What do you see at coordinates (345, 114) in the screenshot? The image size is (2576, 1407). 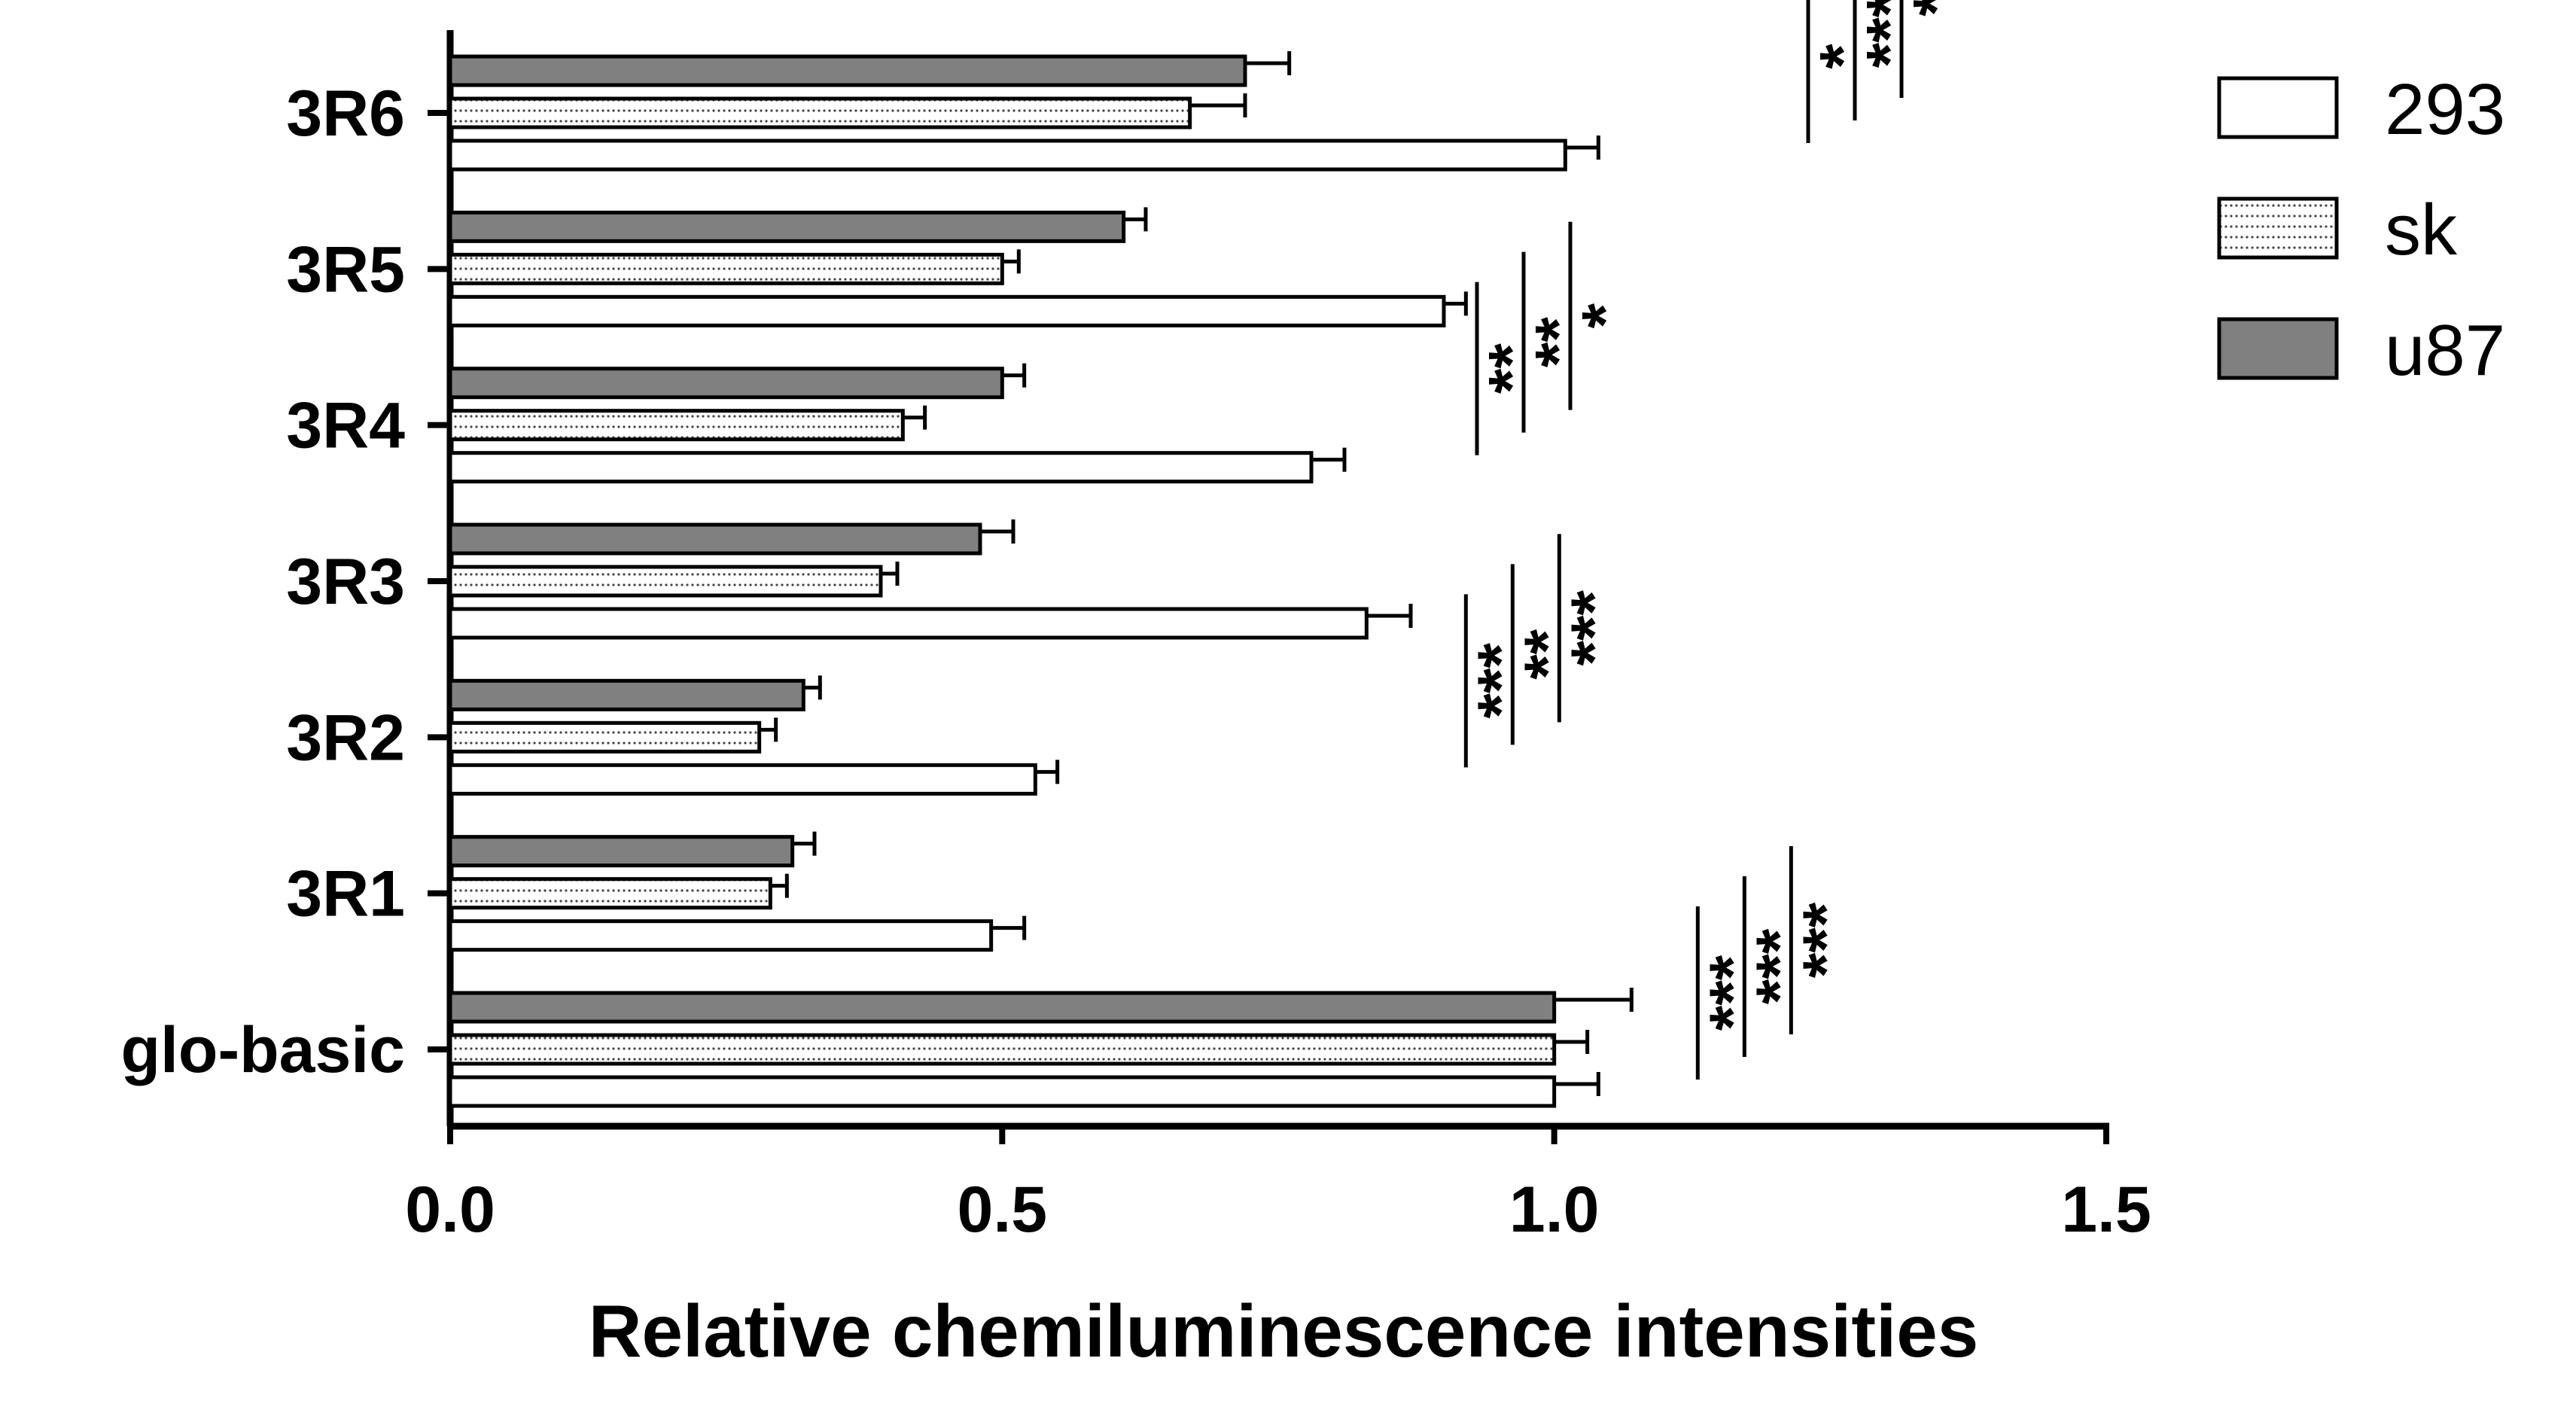 I see `y-tick-label: 3R6` at bounding box center [345, 114].